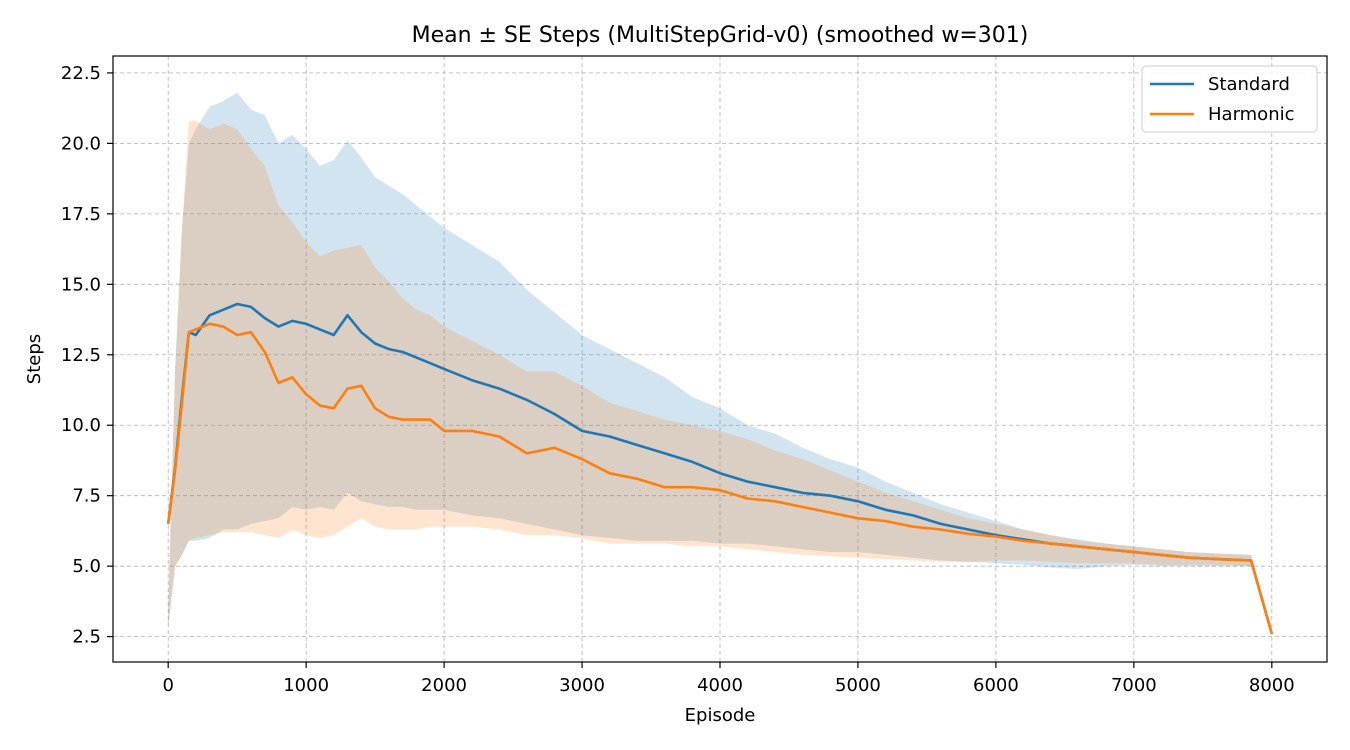 The width and height of the screenshot is (1350, 750). Describe the element at coordinates (167, 685) in the screenshot. I see `x-tick-label: 0` at that location.